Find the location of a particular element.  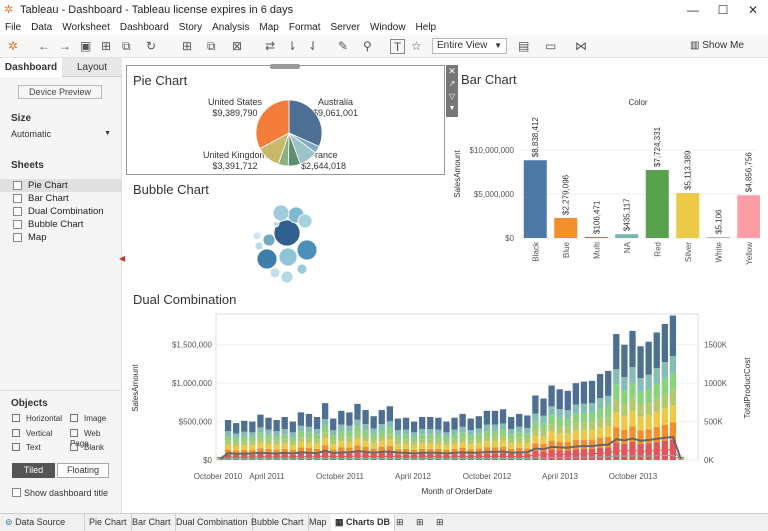

fix-axes-icon: ☆ is located at coordinates (416, 46).